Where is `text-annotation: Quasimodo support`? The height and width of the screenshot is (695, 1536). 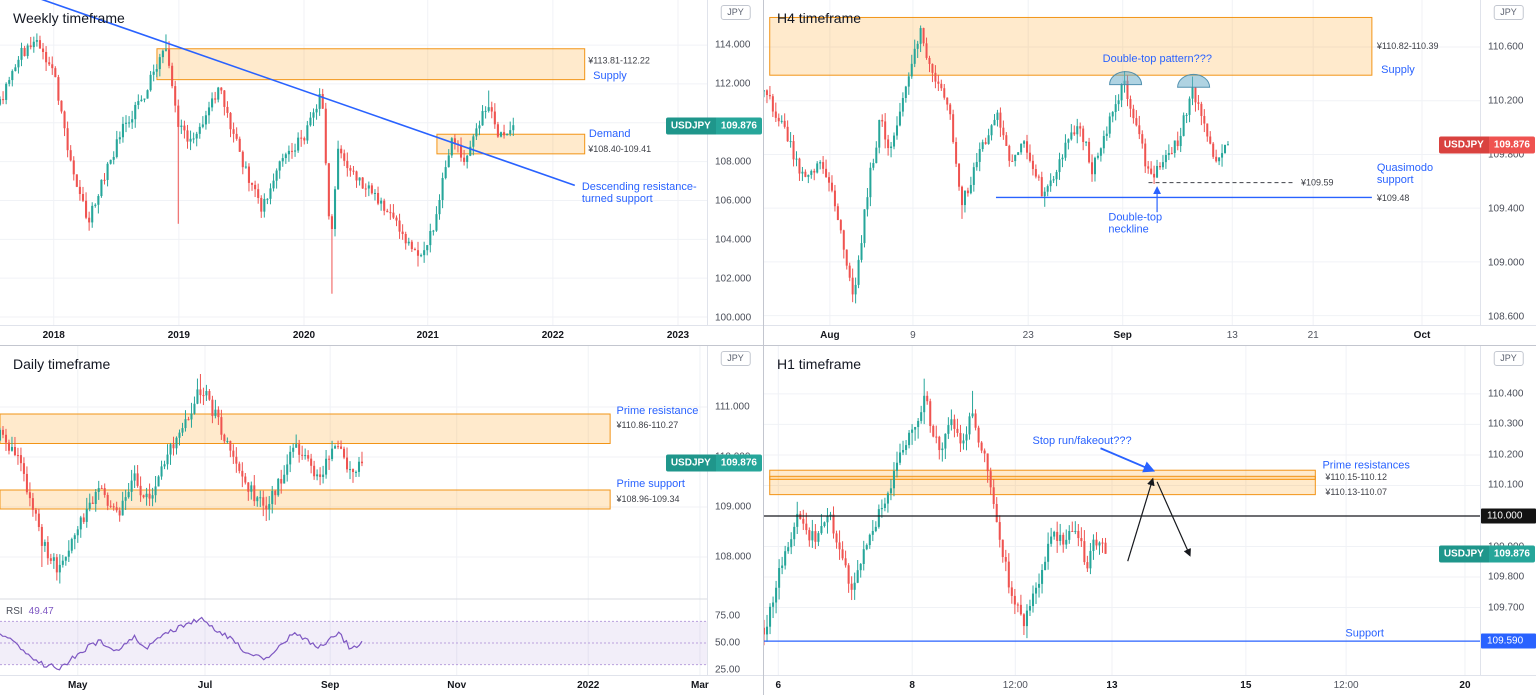 text-annotation: Quasimodo support is located at coordinates (1405, 174).